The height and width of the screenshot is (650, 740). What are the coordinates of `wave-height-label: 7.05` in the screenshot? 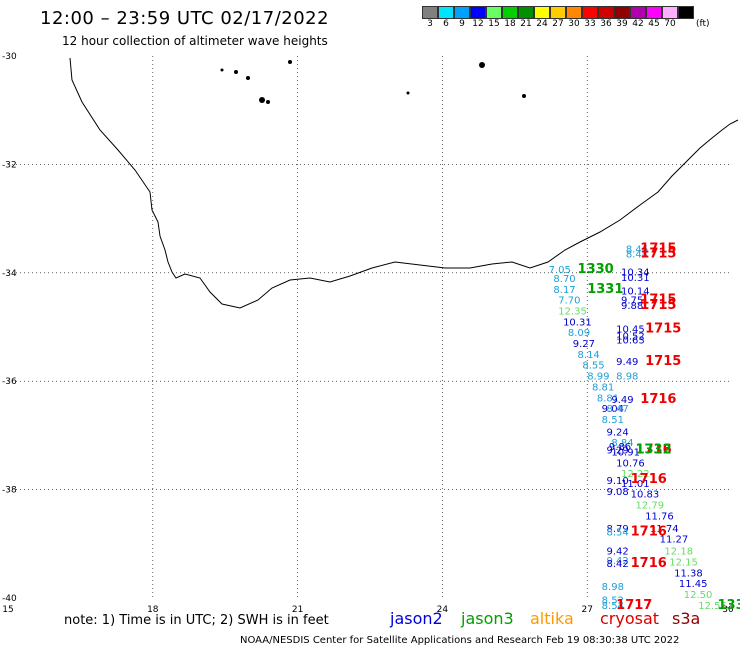 It's located at (560, 270).